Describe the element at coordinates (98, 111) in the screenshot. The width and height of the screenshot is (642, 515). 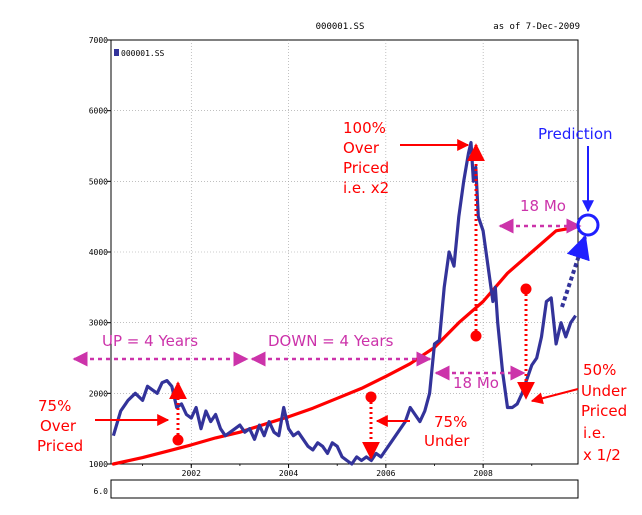
I see `y-tick-label: 6000` at that location.